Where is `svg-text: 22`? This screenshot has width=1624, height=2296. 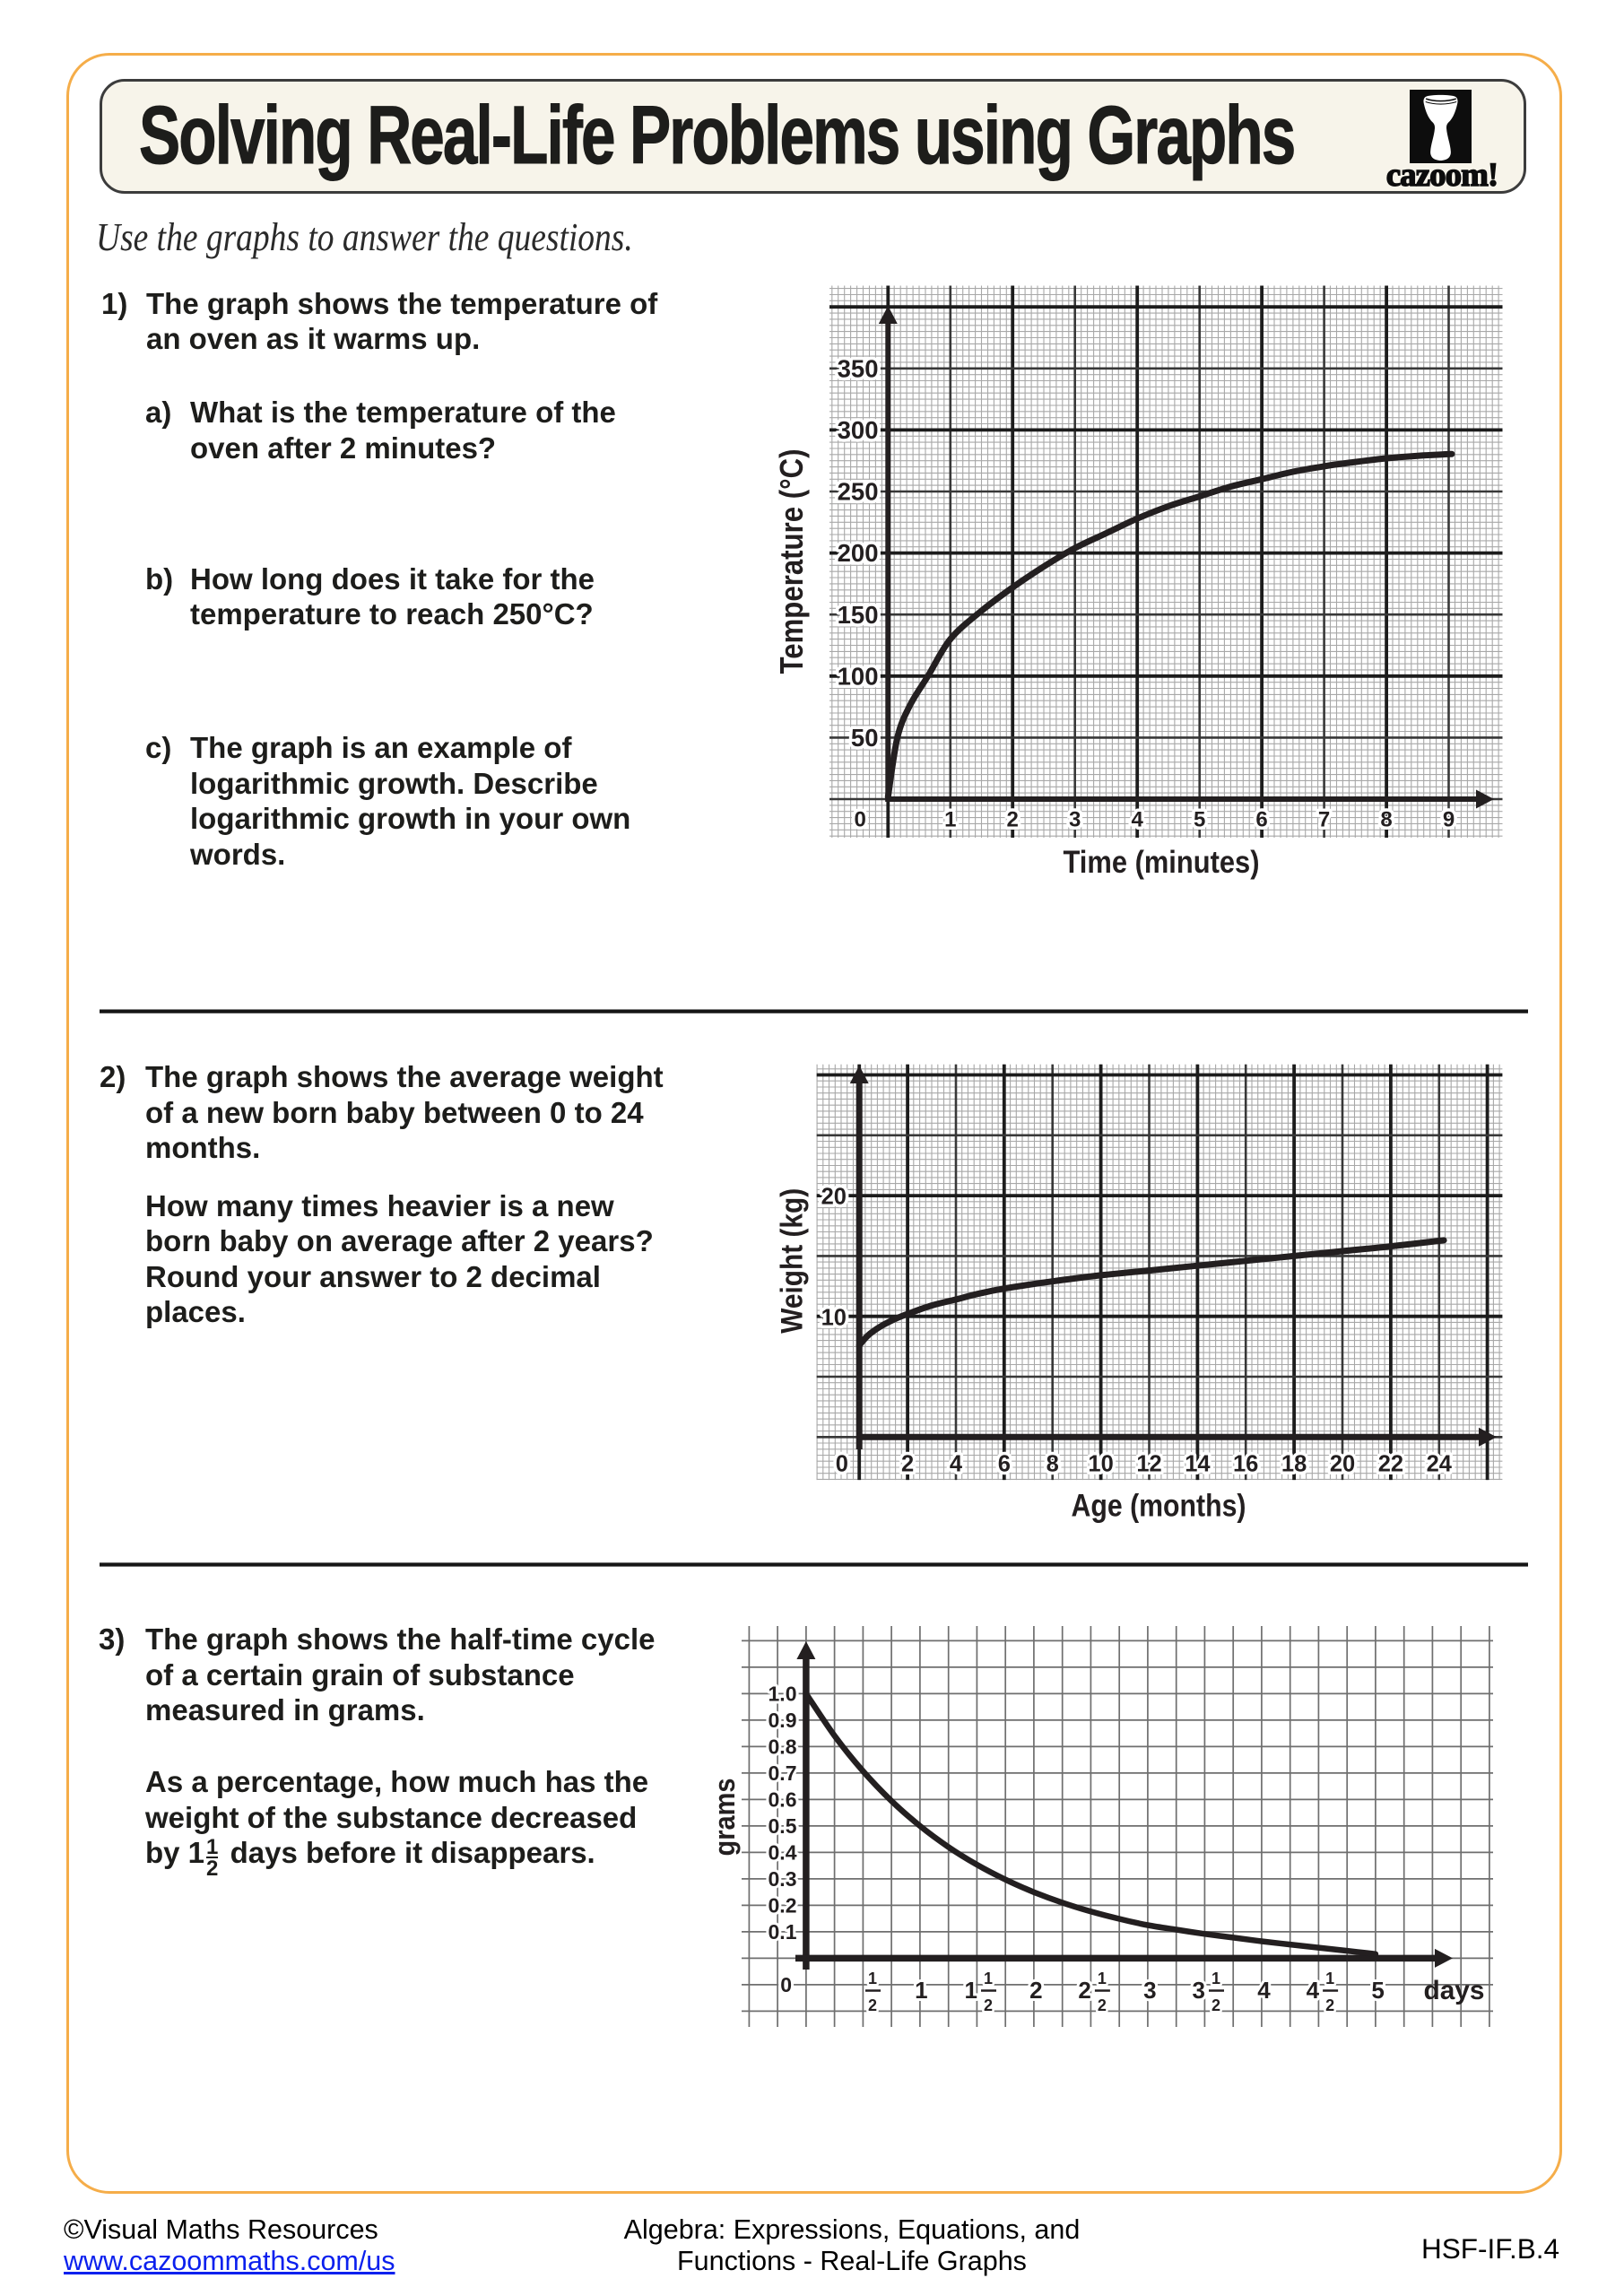
svg-text: 22 is located at coordinates (1390, 1464).